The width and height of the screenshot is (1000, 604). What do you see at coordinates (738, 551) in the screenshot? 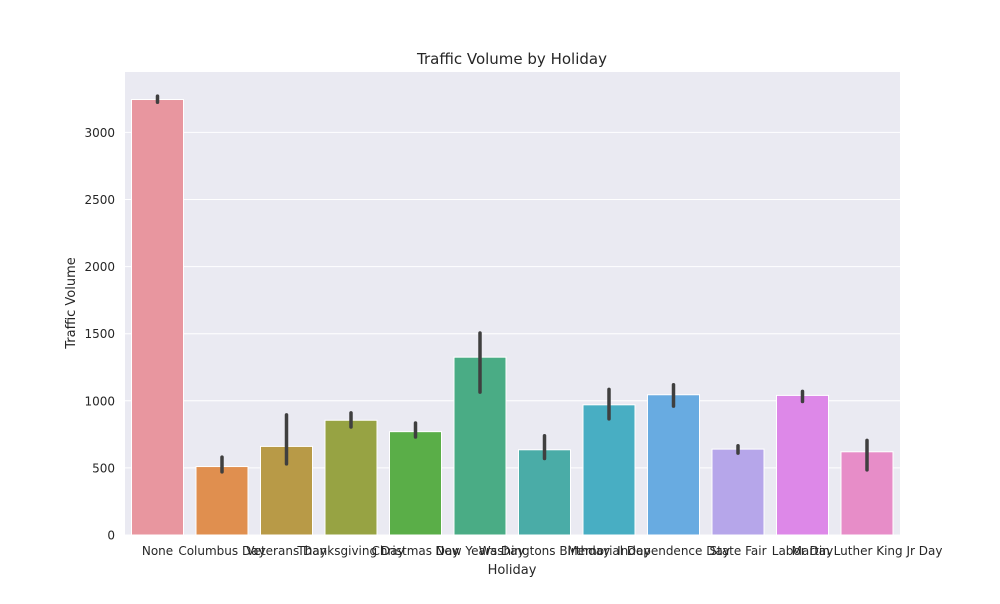
I see `x-tick-label: State Fair` at bounding box center [738, 551].